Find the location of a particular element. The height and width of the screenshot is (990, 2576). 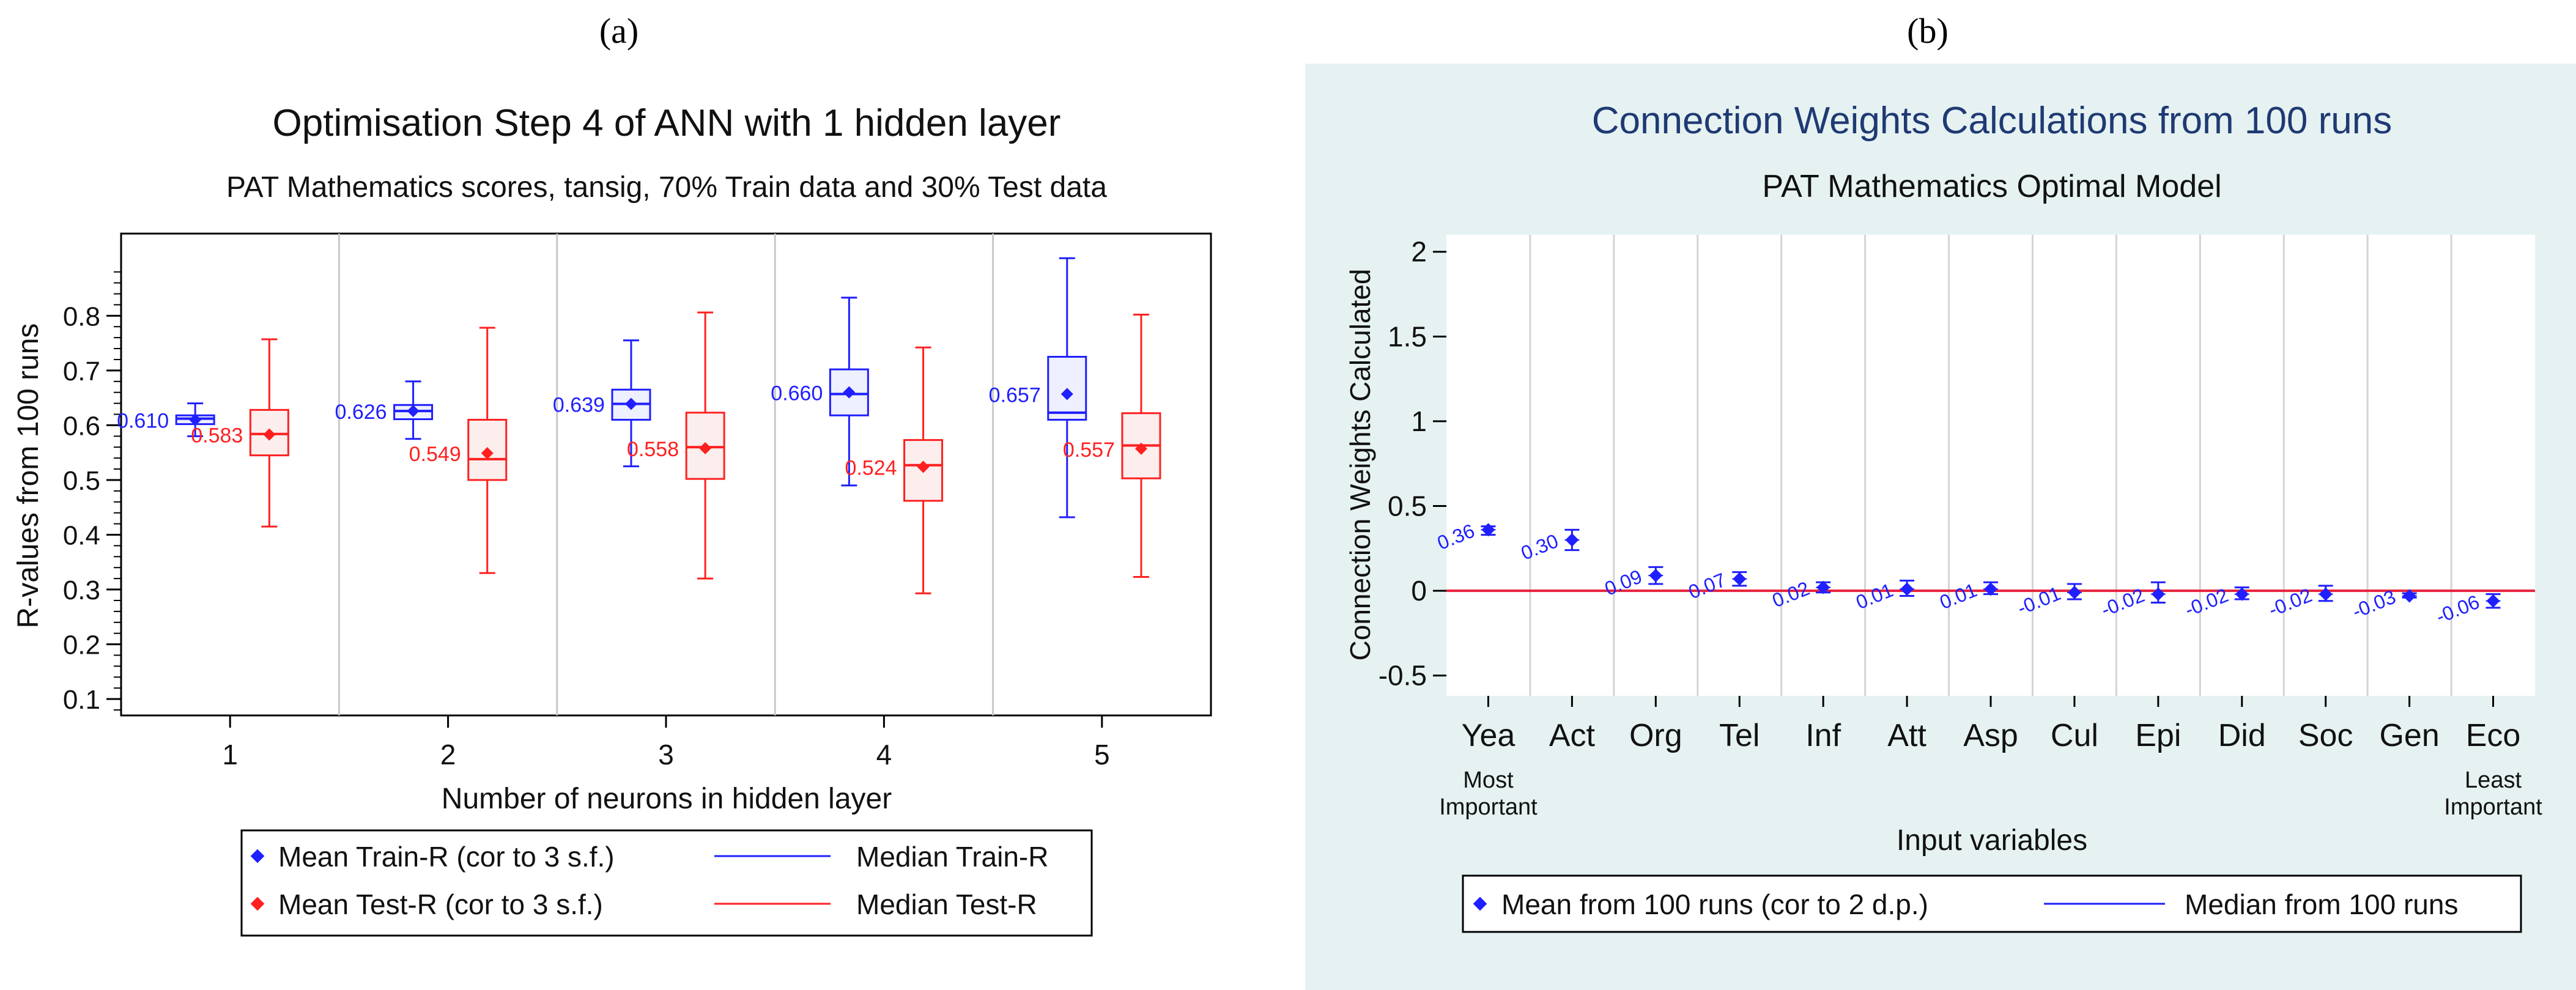

chart-a-category-separators is located at coordinates (666, 474).